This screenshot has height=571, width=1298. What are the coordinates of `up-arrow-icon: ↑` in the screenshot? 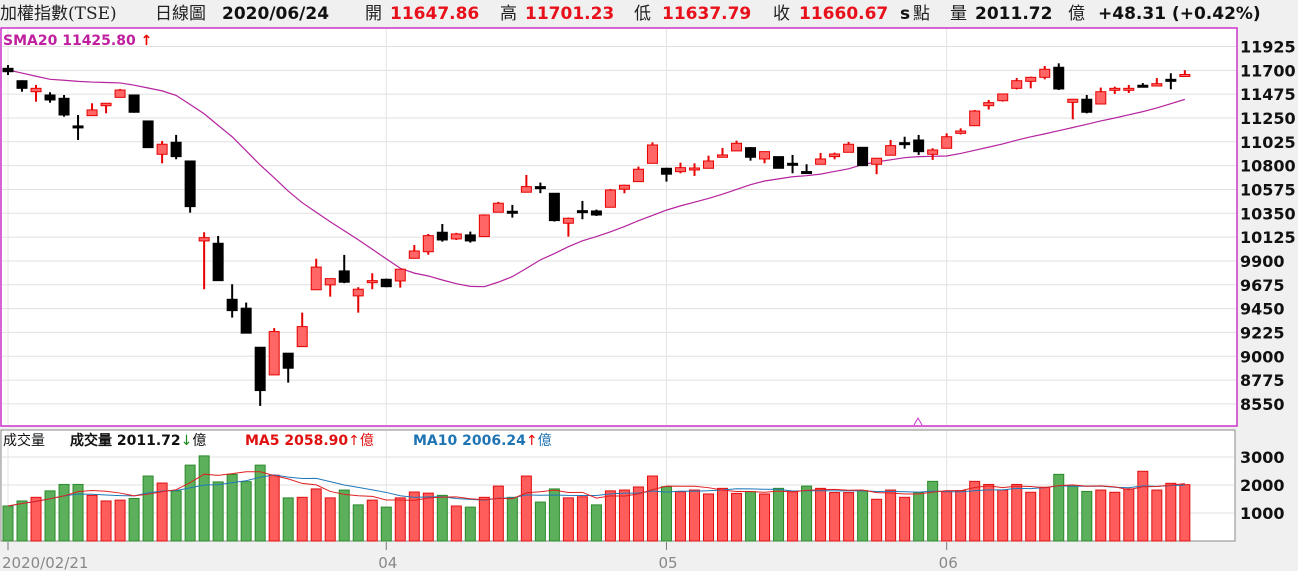 It's located at (354, 441).